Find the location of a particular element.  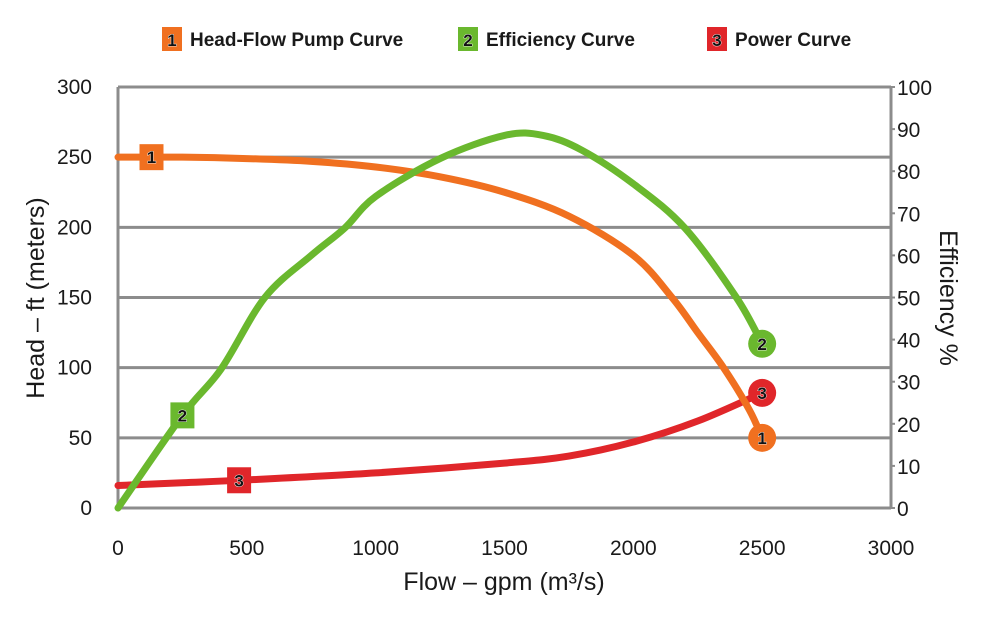

x-tick-label: 2000 is located at coordinates (633, 548).